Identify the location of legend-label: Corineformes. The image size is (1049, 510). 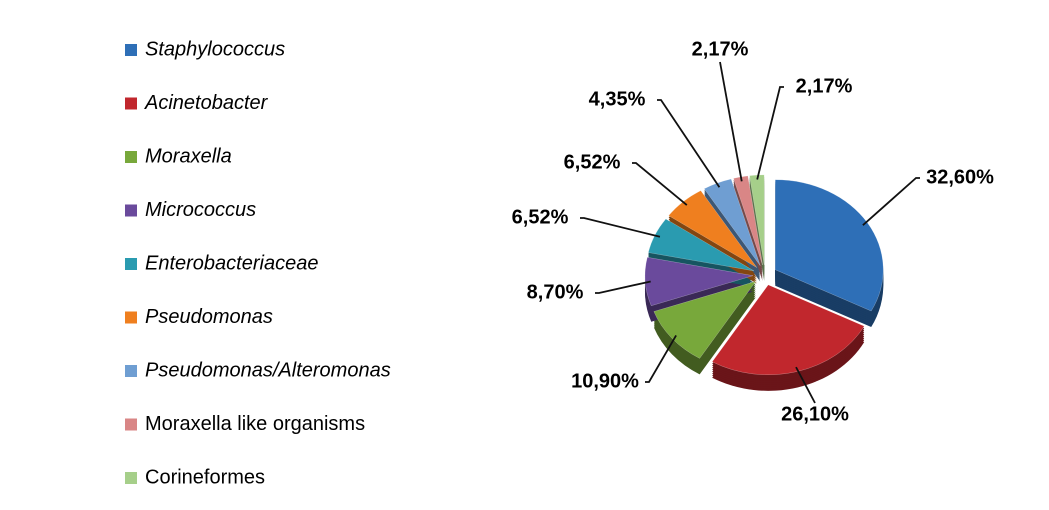
(205, 477).